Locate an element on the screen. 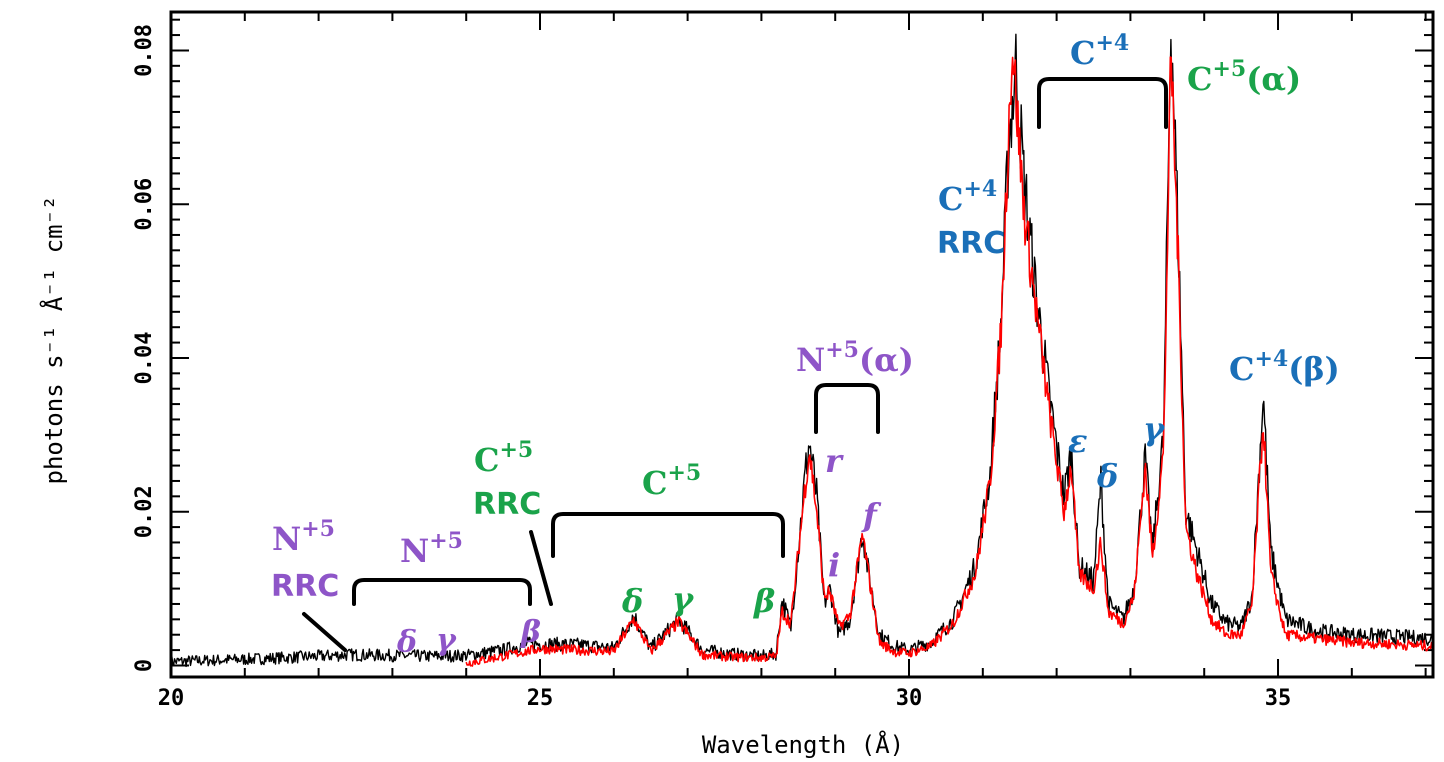 The image size is (1444, 762). y-axis-label: photons s⁻¹ Å⁻¹ cm⁻² is located at coordinates (53, 340).